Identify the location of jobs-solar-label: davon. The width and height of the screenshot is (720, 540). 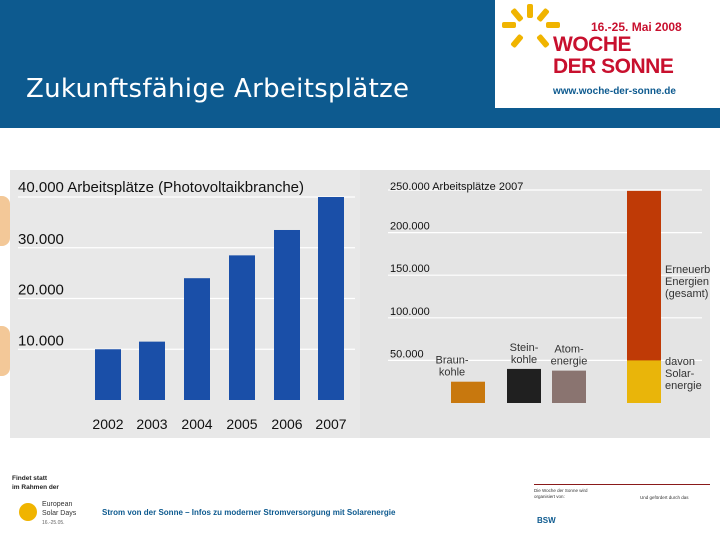
(680, 362).